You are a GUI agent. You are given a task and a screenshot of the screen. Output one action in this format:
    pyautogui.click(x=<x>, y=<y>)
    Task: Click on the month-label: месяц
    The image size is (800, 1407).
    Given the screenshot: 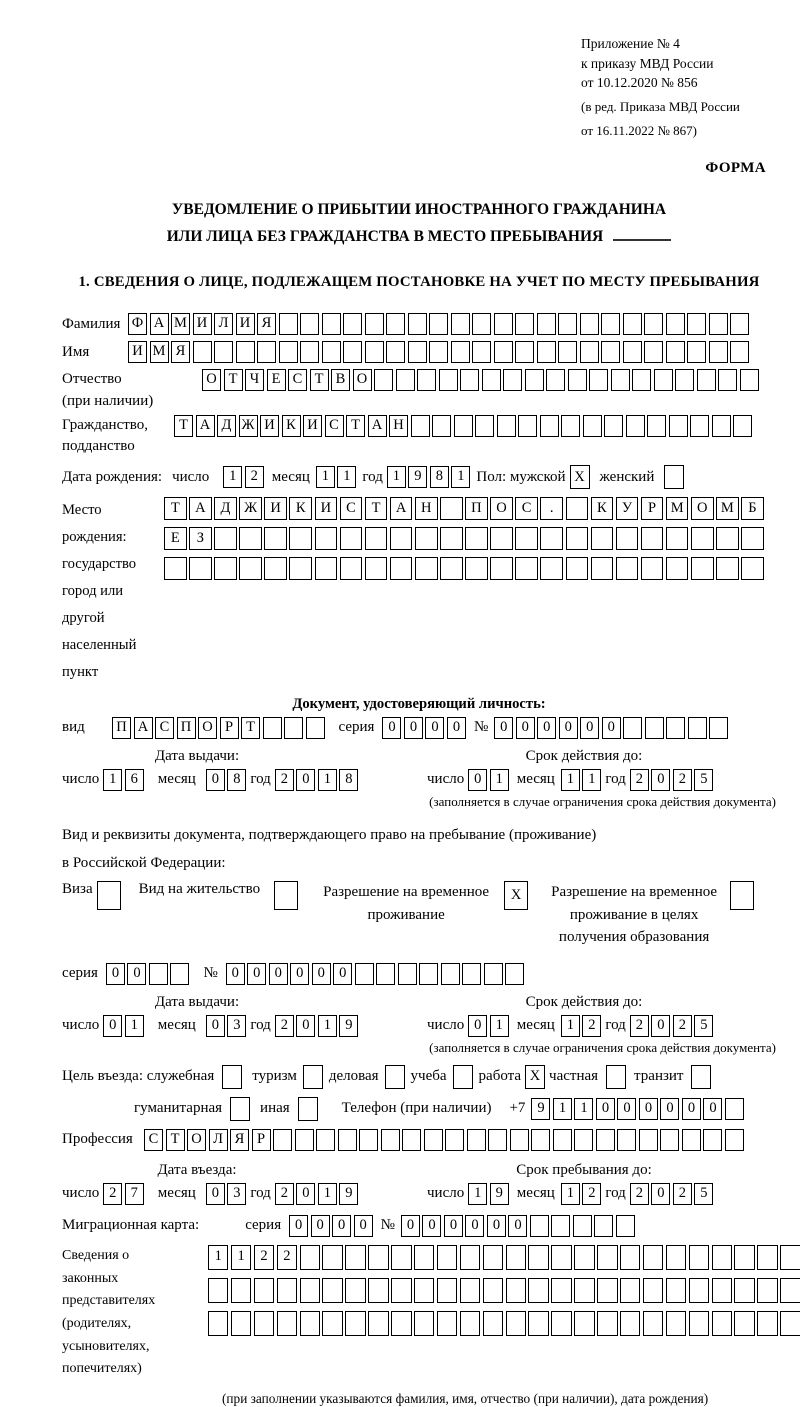 What is the action you would take?
    pyautogui.click(x=176, y=1193)
    